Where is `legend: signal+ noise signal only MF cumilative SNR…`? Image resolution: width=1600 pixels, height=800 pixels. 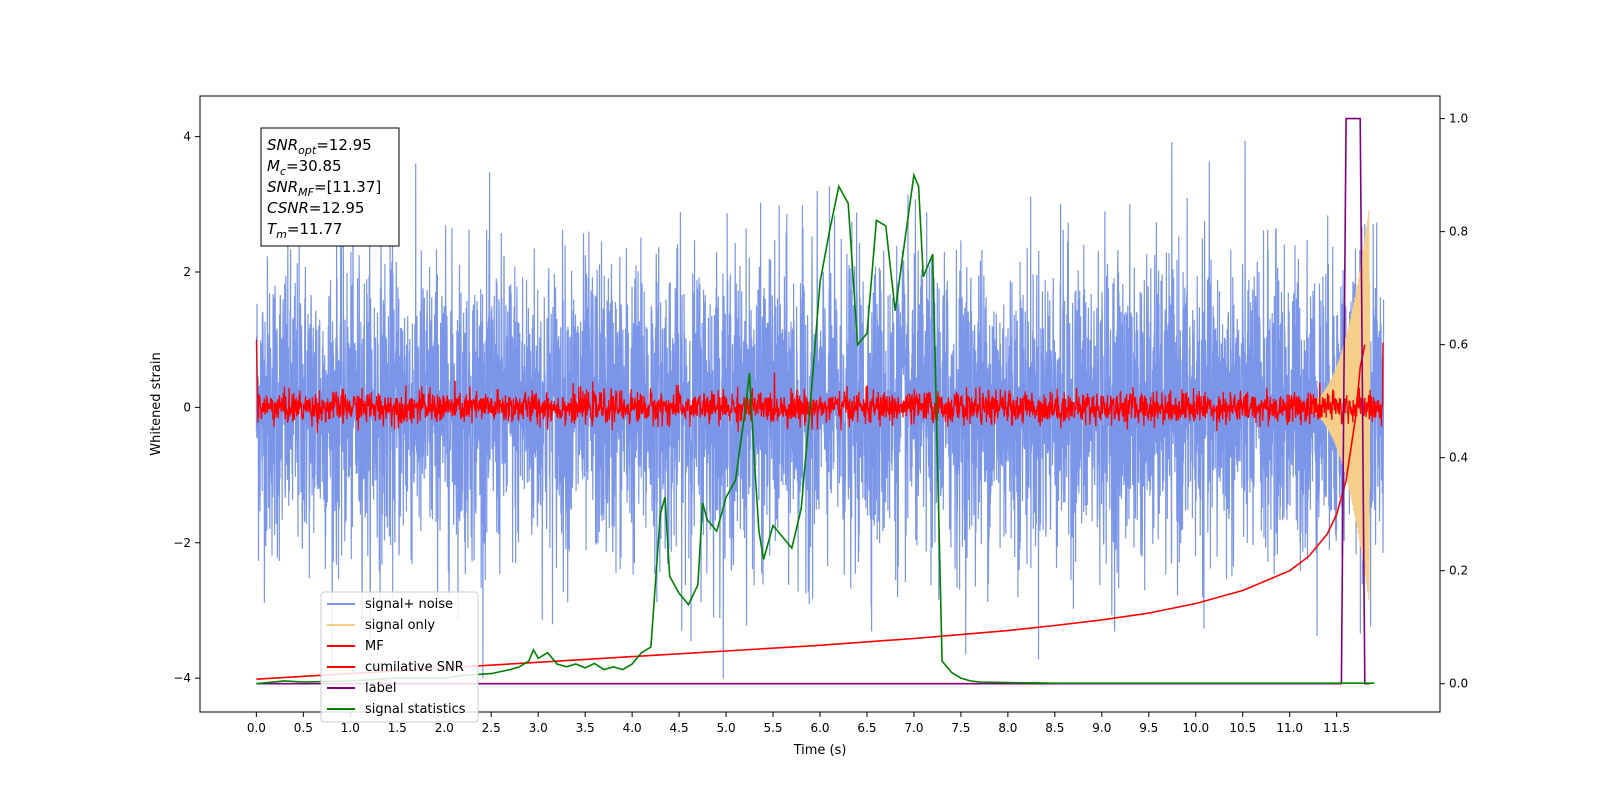 legend: signal+ noise signal only MF cumilative SNR… is located at coordinates (399, 657).